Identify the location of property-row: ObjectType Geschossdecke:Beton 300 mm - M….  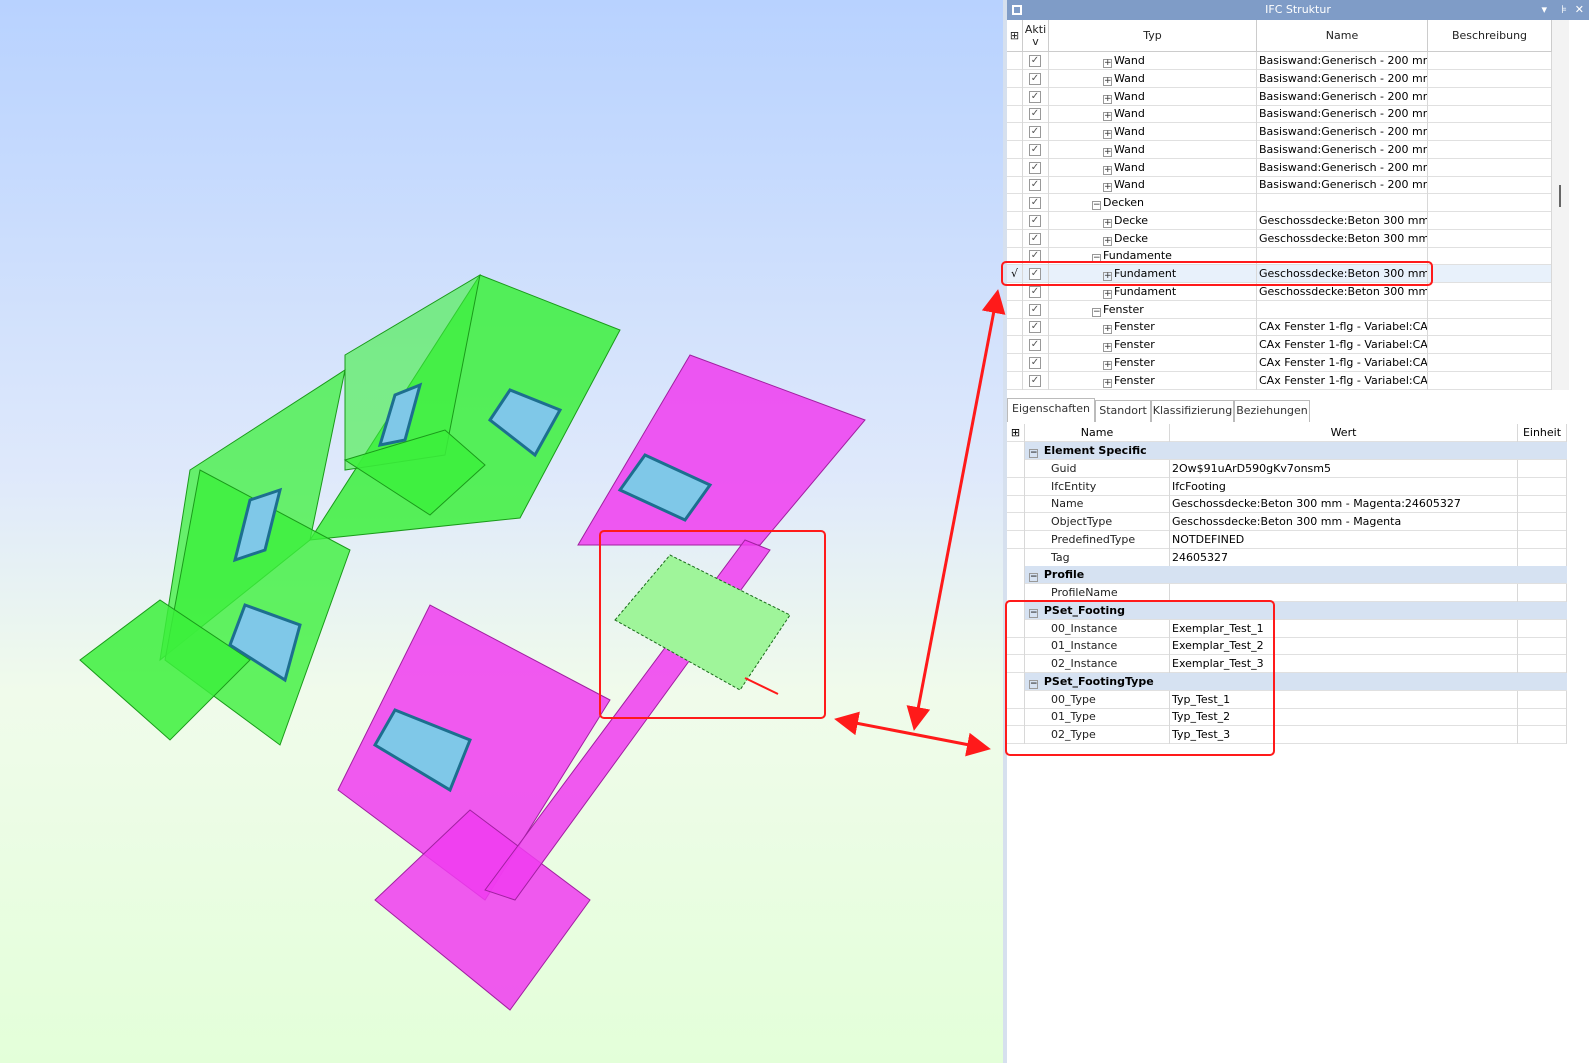
(1287, 522).